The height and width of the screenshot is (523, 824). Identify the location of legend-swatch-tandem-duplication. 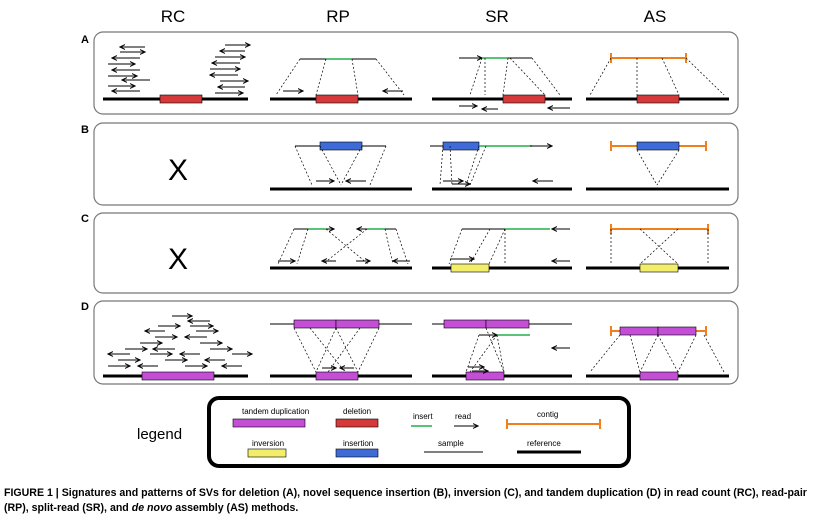
(269, 423).